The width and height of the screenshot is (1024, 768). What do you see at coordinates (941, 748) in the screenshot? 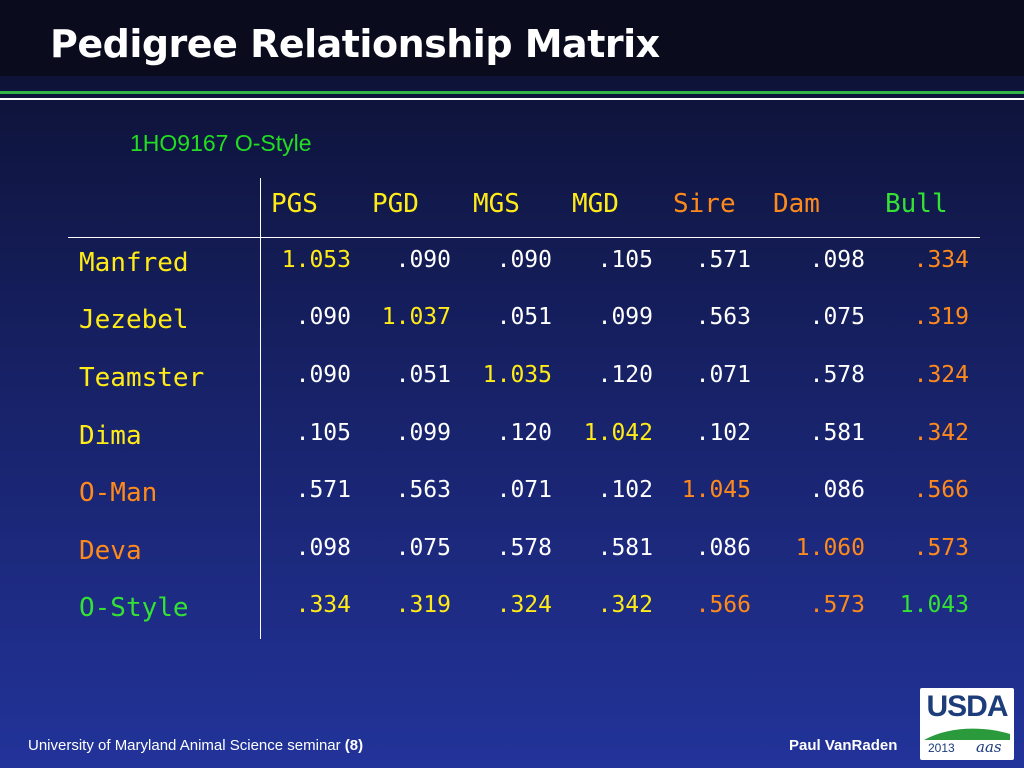
I see `usda-logo-year: 2013` at bounding box center [941, 748].